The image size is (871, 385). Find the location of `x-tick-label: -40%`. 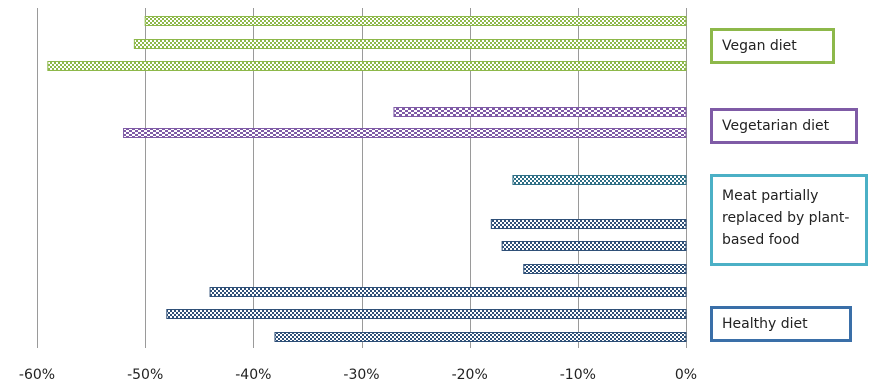

x-tick-label: -40% is located at coordinates (253, 375).